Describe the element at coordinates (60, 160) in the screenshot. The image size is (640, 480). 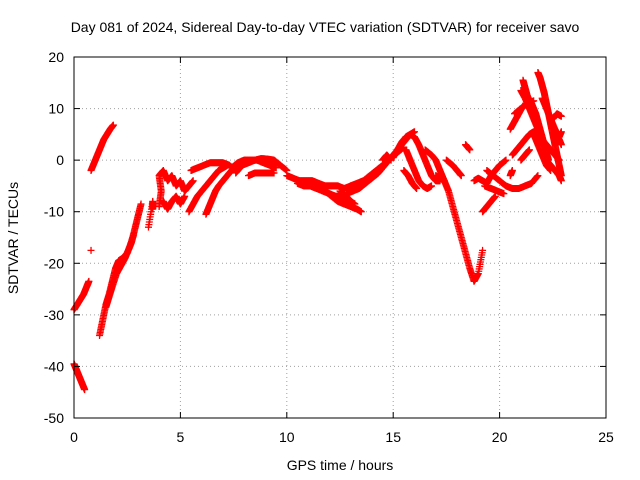
I see `y-tick-label: 0` at that location.